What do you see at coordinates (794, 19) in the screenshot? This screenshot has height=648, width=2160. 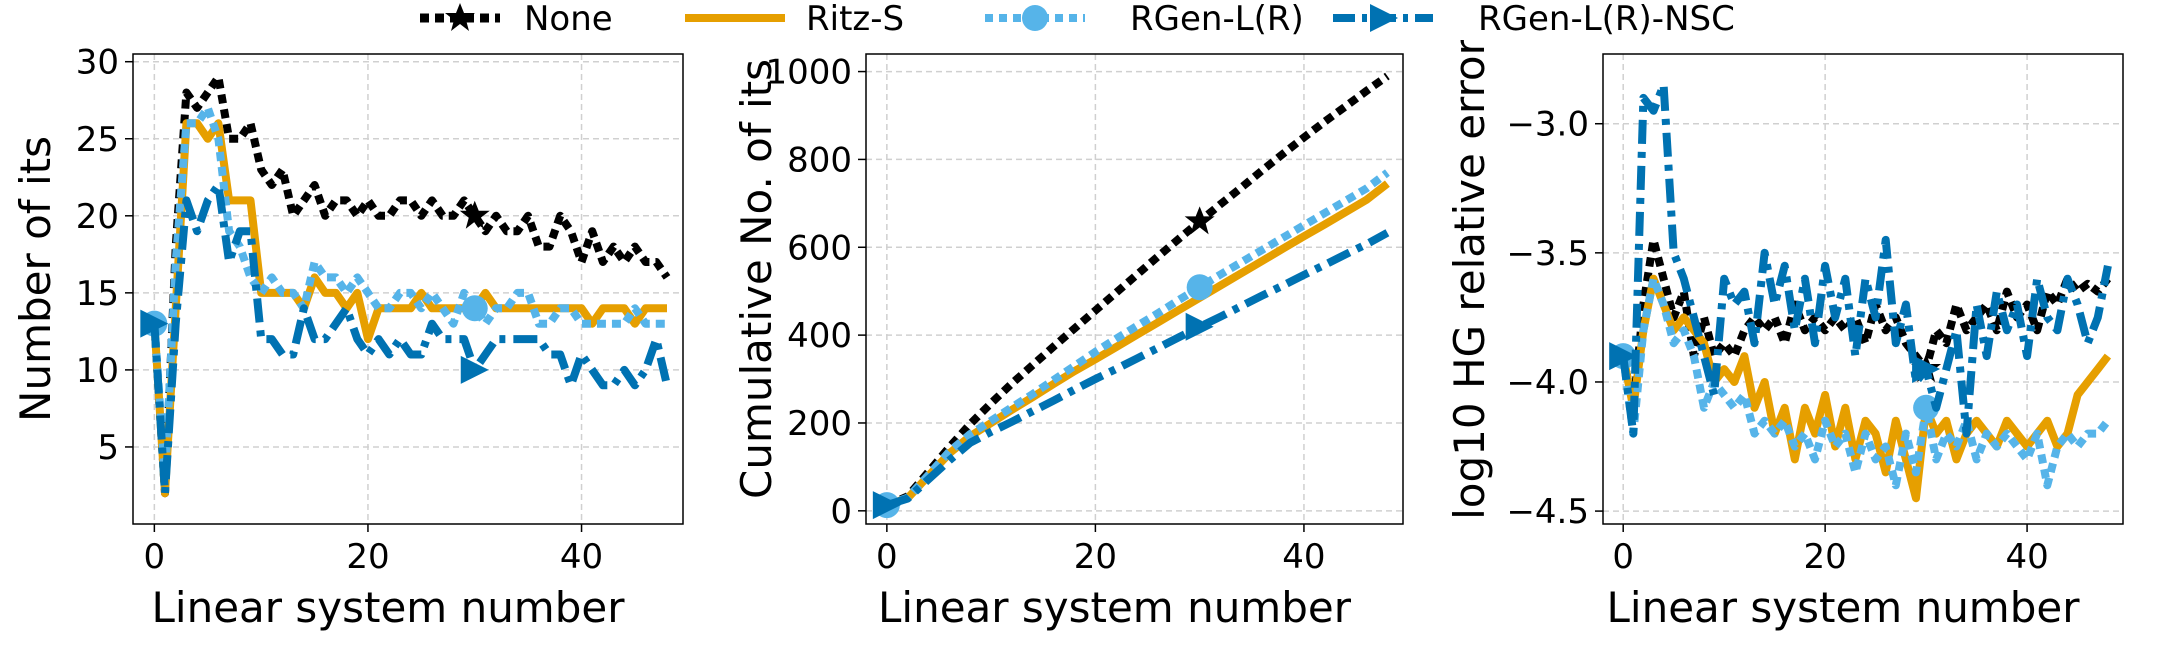 I see `legend-item-ritz-s: Ritz-S` at bounding box center [794, 19].